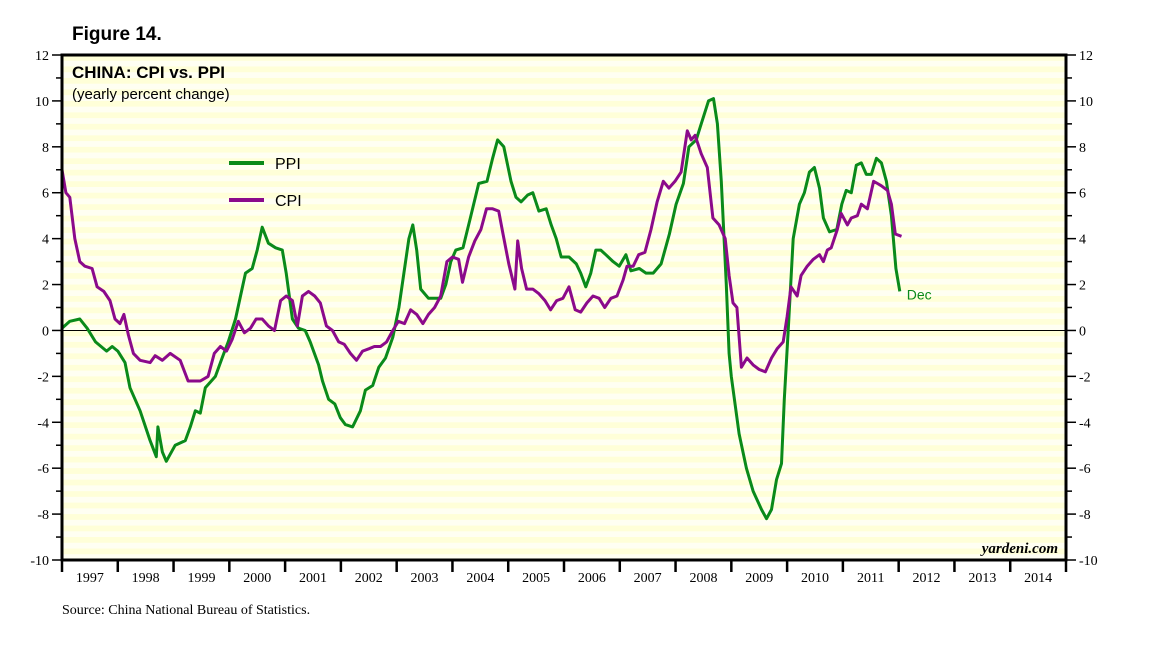  I want to click on chart-title: CHINA: CPI vs. PPI, so click(148, 72).